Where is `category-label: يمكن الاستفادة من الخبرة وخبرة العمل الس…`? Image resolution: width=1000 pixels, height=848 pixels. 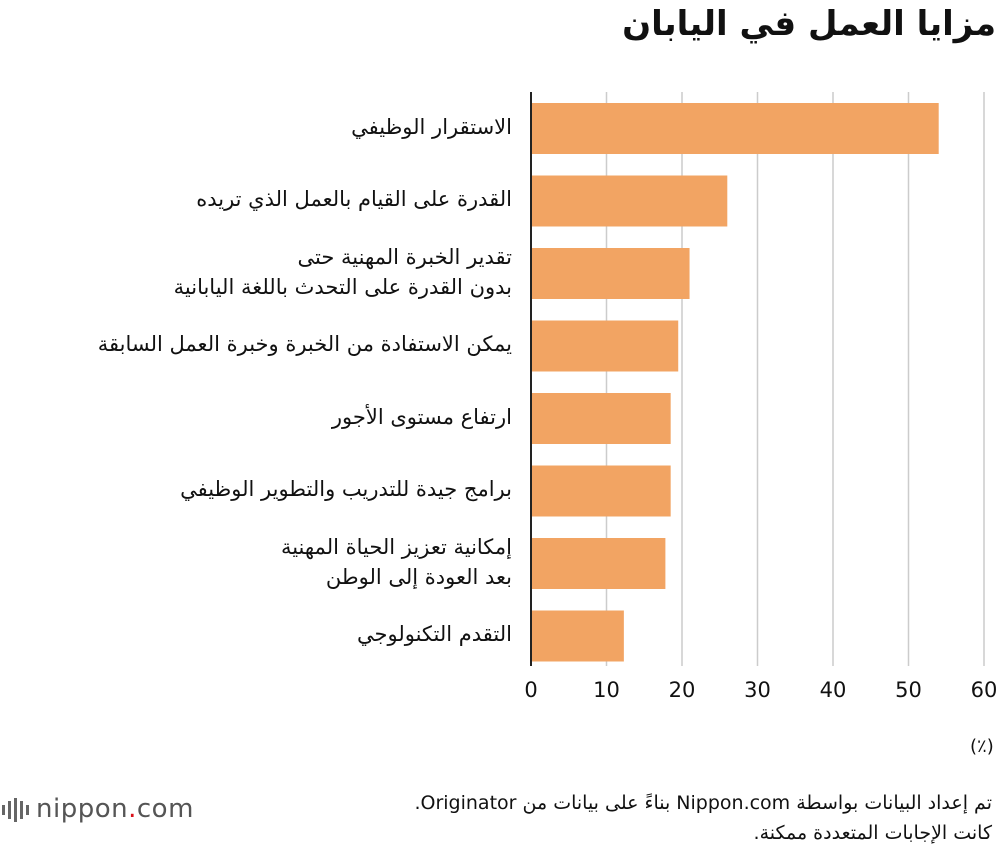
category-label: يمكن الاستفادة من الخبرة وخبرة العمل الس… is located at coordinates (305, 344).